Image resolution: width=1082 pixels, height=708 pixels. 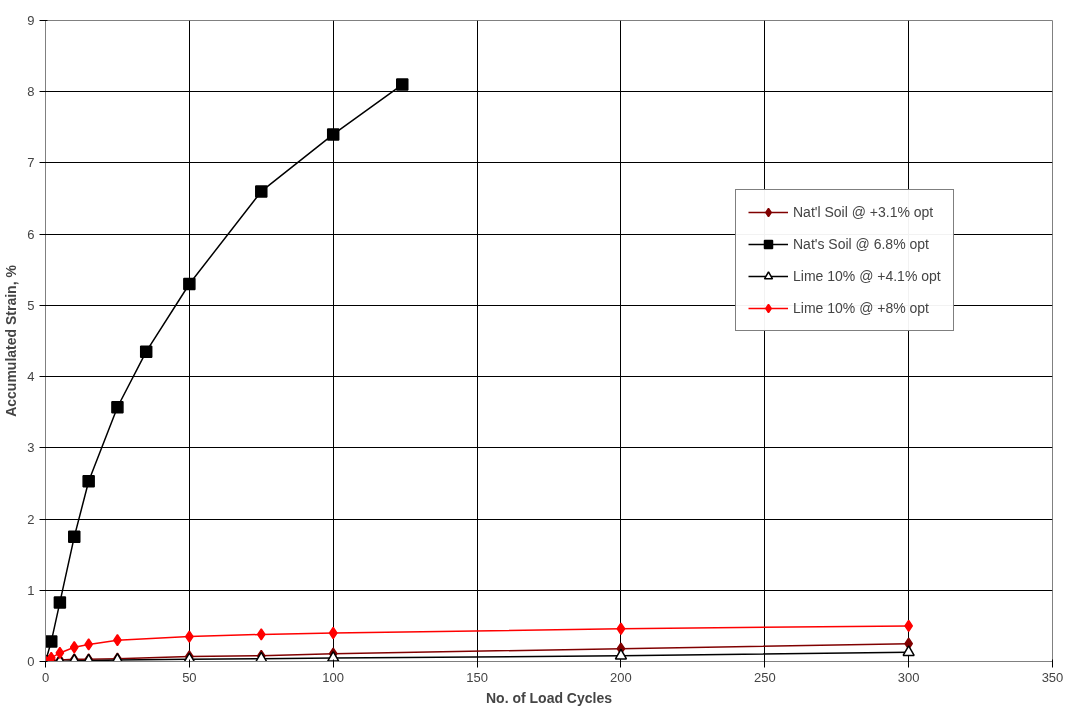 I want to click on x-tick-label: 350, so click(x=1052, y=677).